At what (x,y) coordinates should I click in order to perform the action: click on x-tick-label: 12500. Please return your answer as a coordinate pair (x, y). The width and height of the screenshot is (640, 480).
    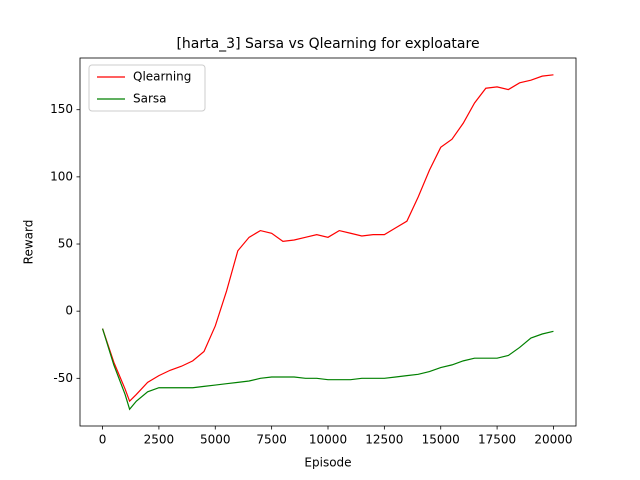
    Looking at the image, I should click on (384, 440).